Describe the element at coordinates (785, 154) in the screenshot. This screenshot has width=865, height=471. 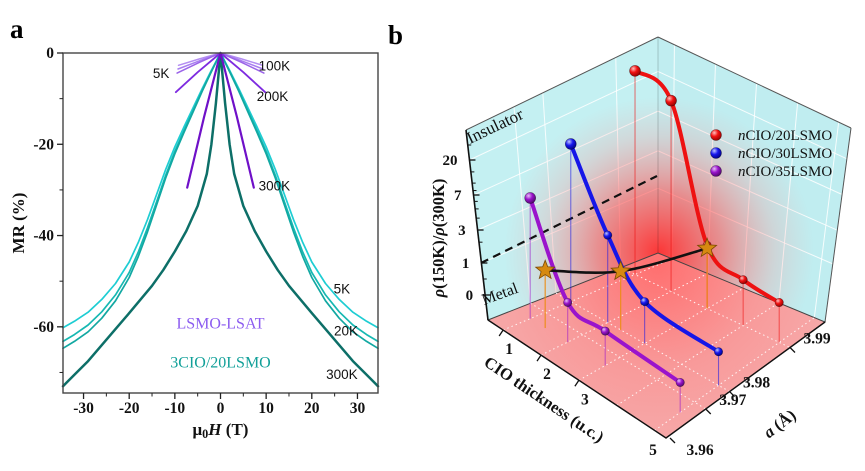
I see `legend-label: nCIO/30LSMO` at that location.